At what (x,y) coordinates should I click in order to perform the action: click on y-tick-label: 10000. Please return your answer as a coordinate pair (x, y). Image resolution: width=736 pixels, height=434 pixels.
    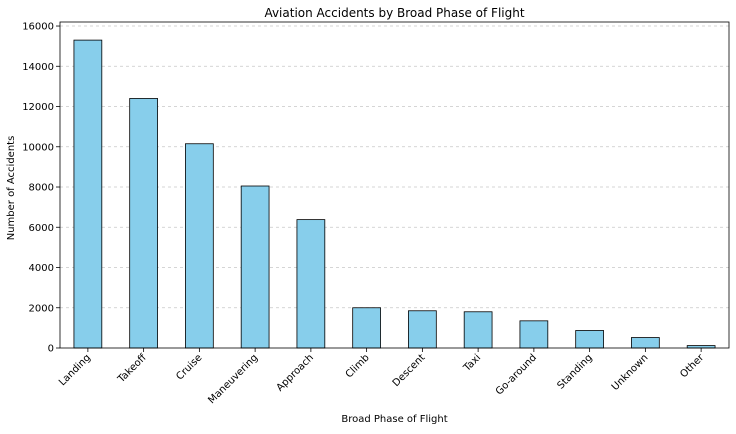
    Looking at the image, I should click on (38, 147).